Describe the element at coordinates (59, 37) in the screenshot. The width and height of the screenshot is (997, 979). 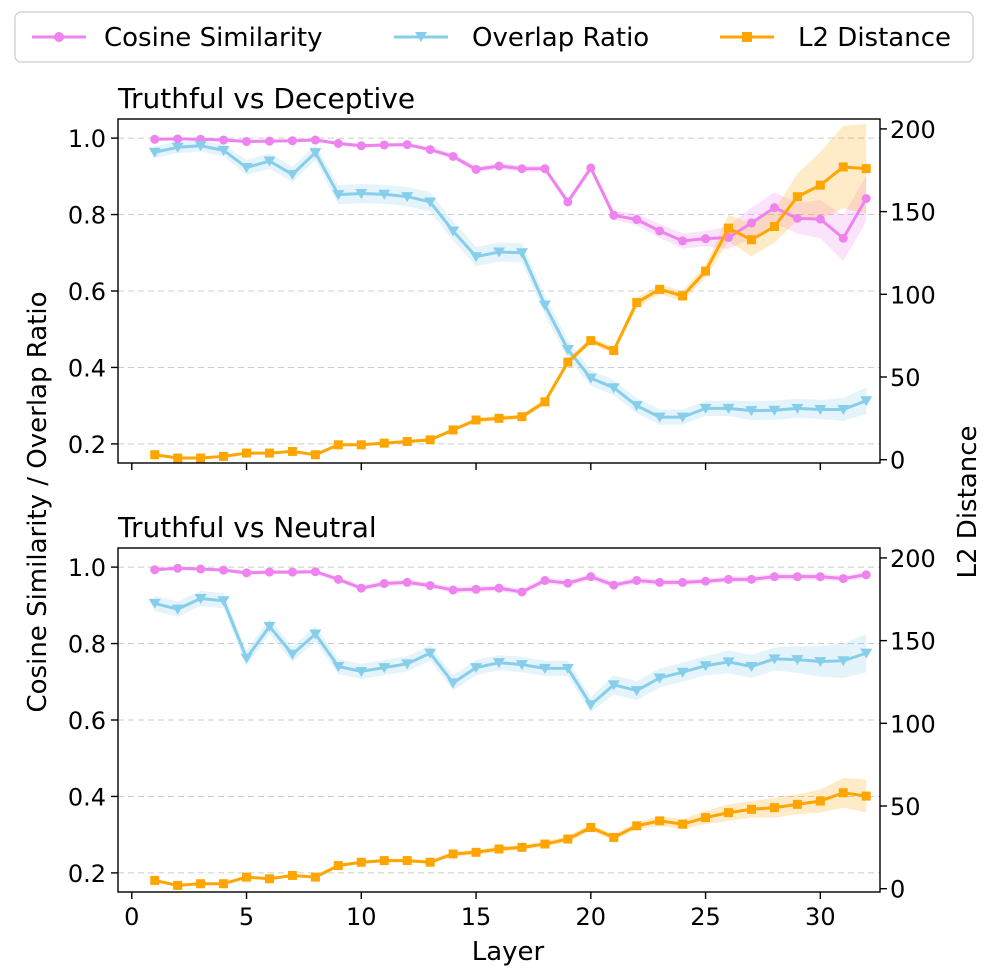
I see `legend-marker-cosine` at that location.